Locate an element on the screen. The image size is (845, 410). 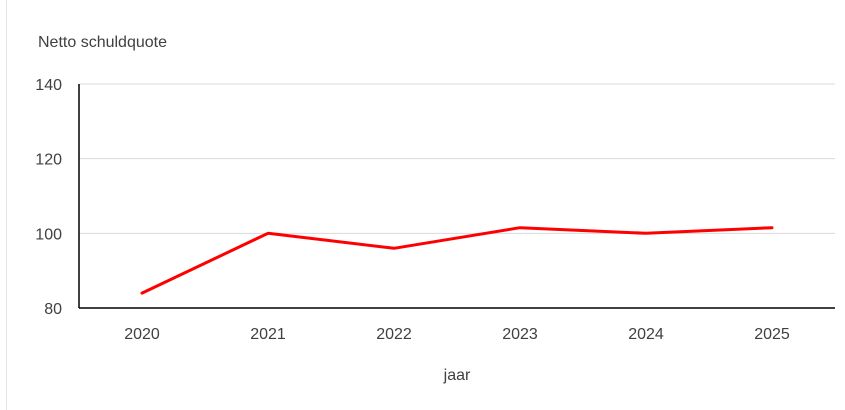
y-axis-label: Netto schuldquote is located at coordinates (102, 42).